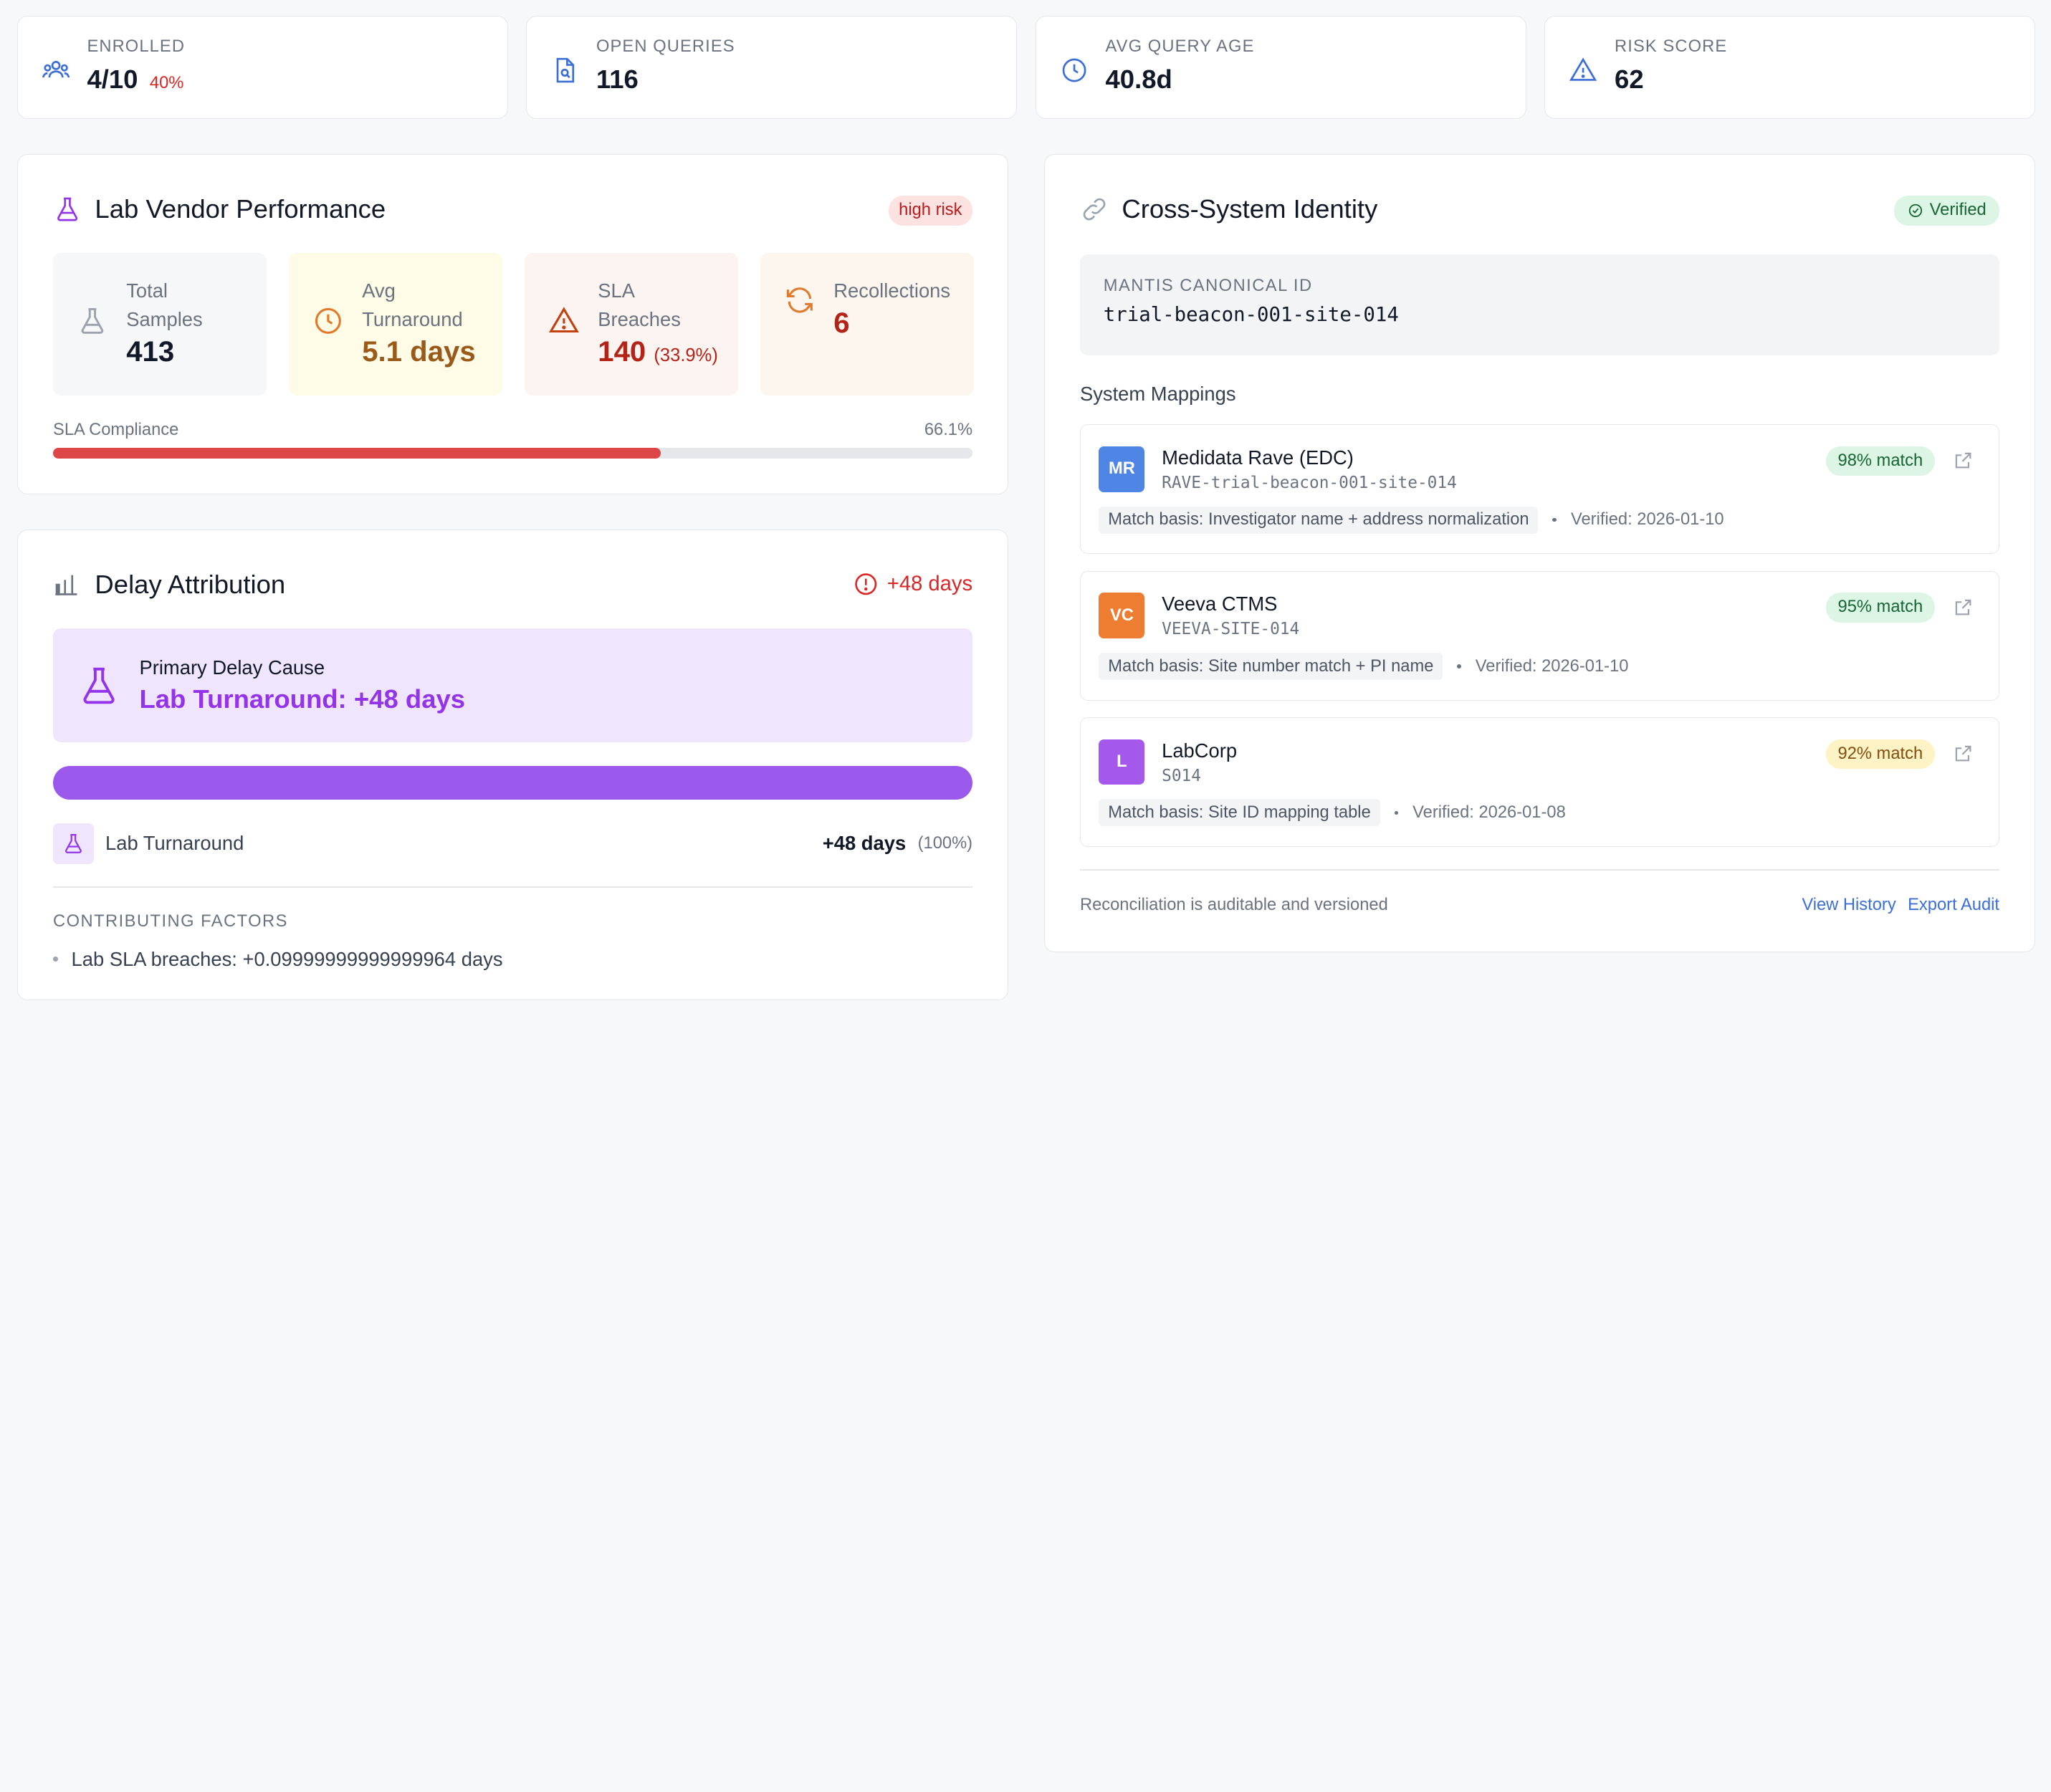  Describe the element at coordinates (864, 843) in the screenshot. I see `attribution-value: +48 days` at that location.